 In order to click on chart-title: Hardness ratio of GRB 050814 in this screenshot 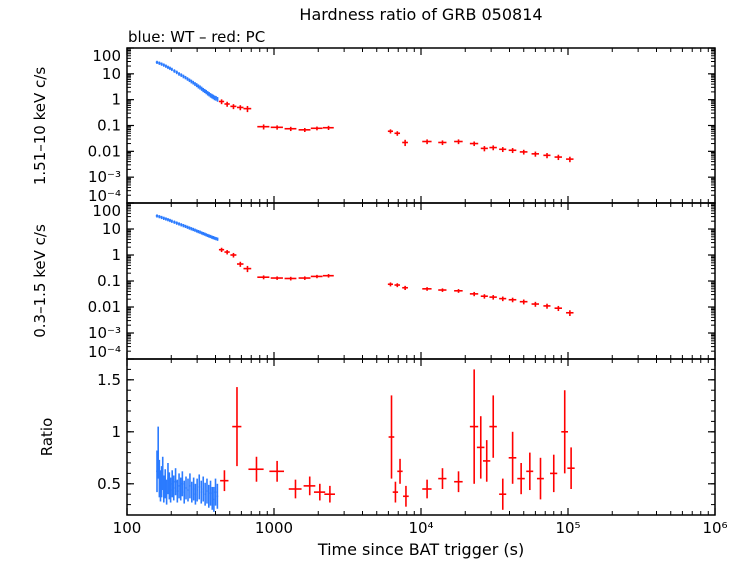, I will do `click(420, 14)`.